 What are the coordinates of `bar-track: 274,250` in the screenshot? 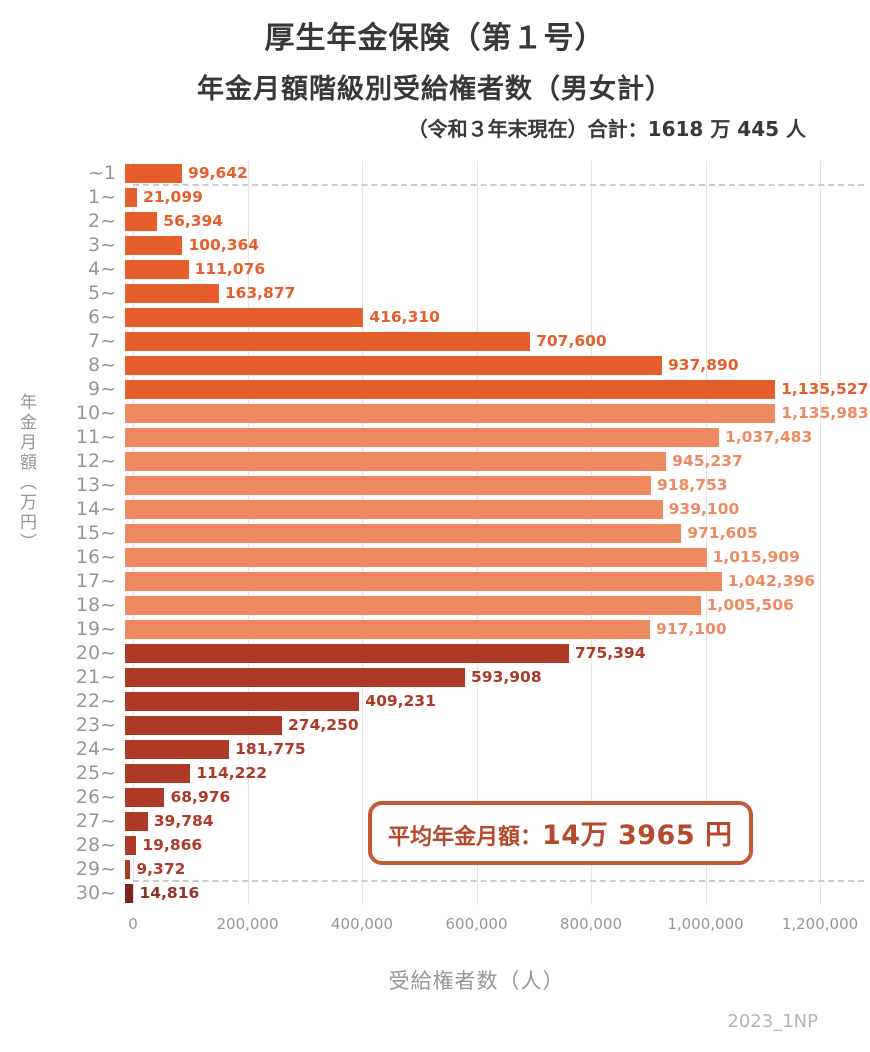 It's located at (468, 725).